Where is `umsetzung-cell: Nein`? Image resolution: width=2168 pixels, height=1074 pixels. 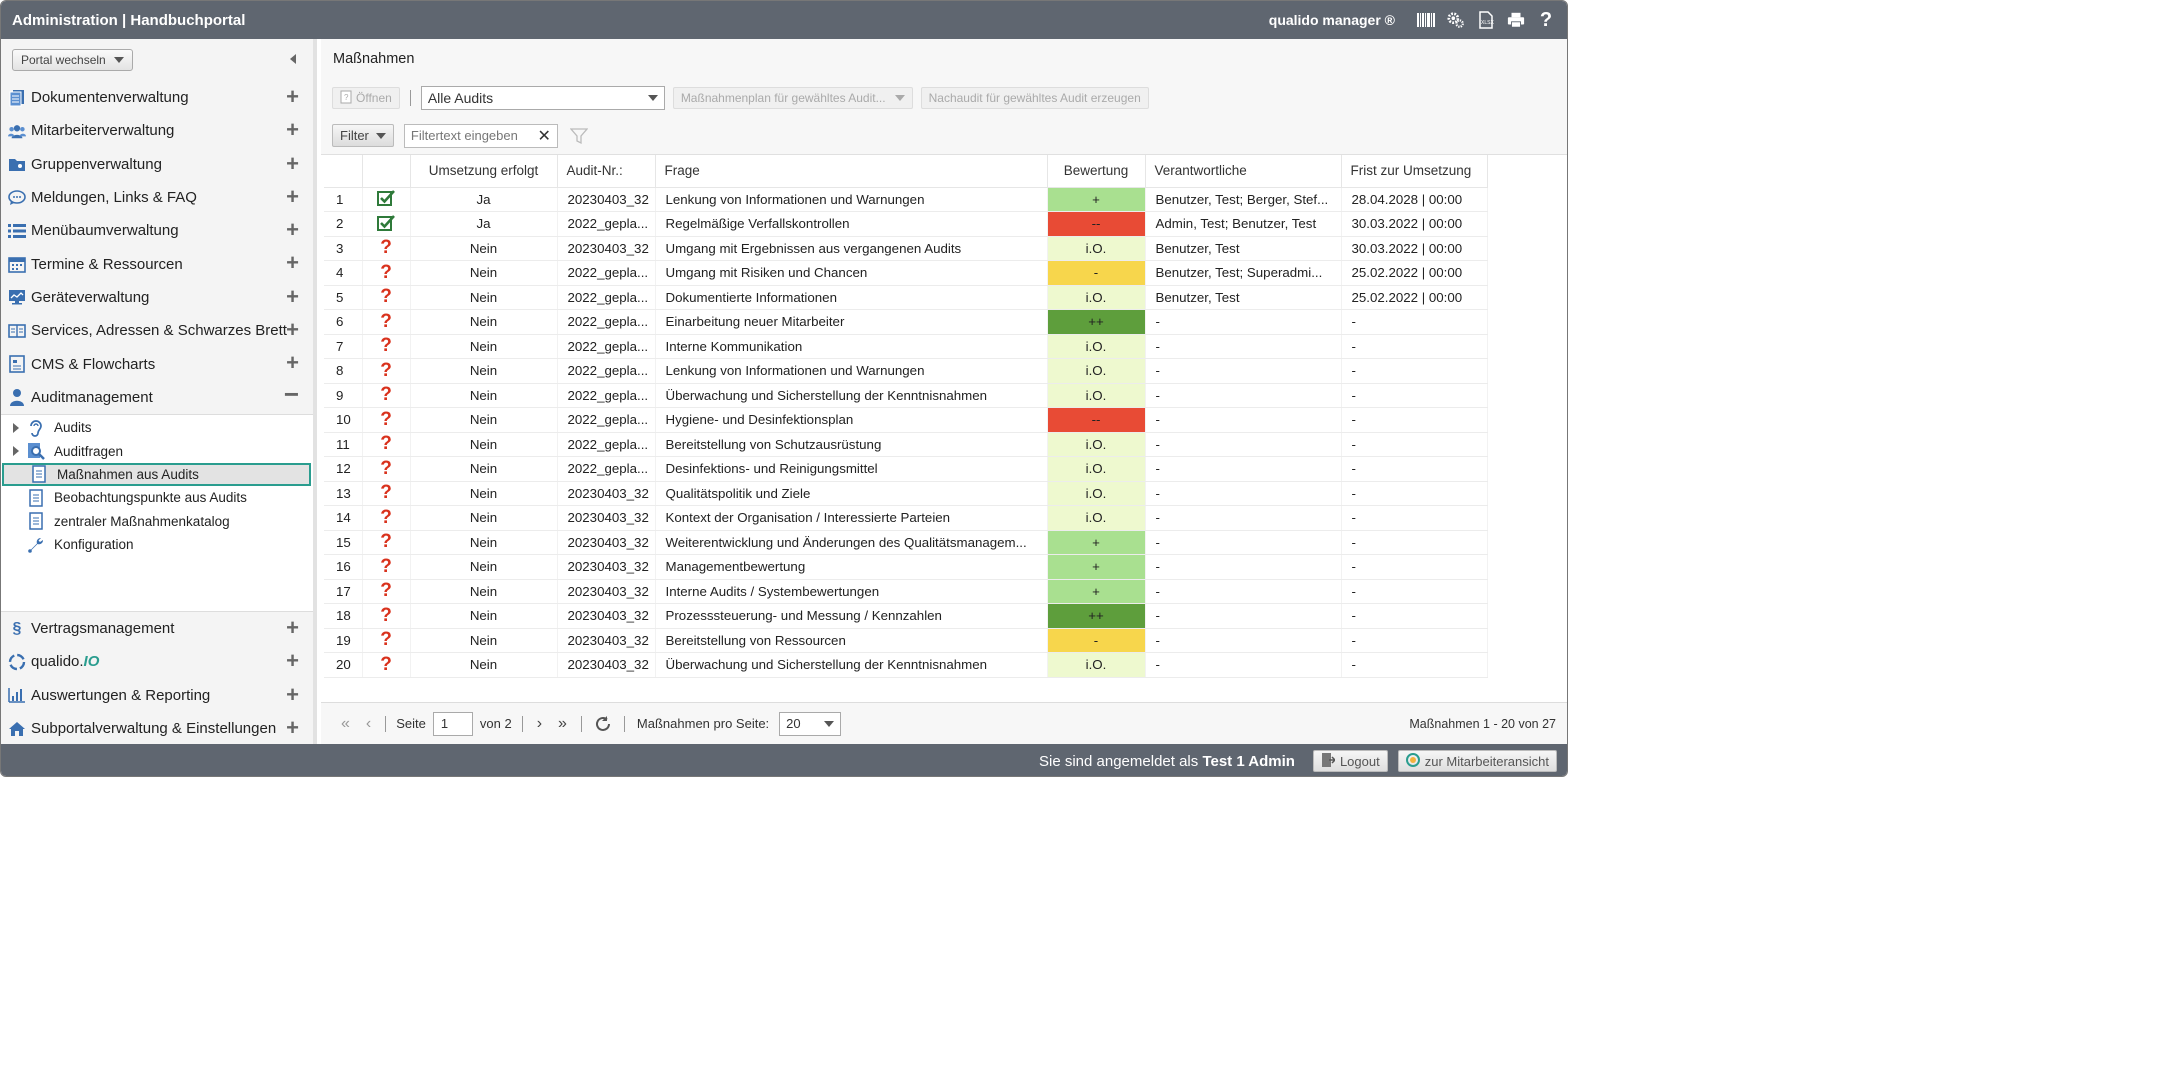 umsetzung-cell: Nein is located at coordinates (484, 248).